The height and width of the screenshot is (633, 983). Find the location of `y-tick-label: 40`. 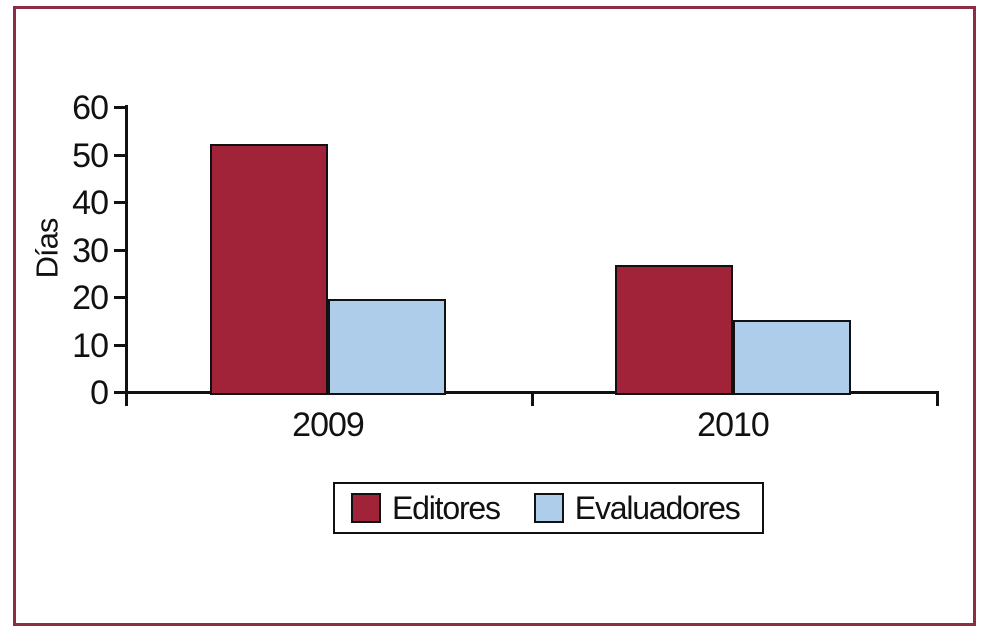

y-tick-label: 40 is located at coordinates (90, 203).